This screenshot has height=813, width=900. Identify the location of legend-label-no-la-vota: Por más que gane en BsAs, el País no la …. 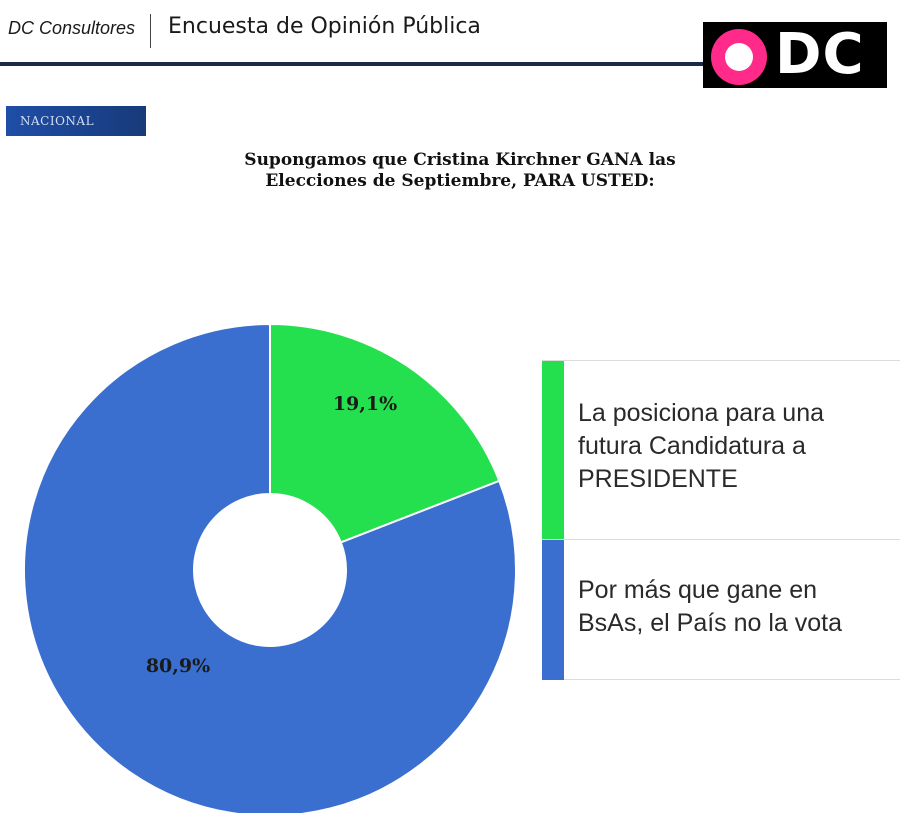
(735, 607).